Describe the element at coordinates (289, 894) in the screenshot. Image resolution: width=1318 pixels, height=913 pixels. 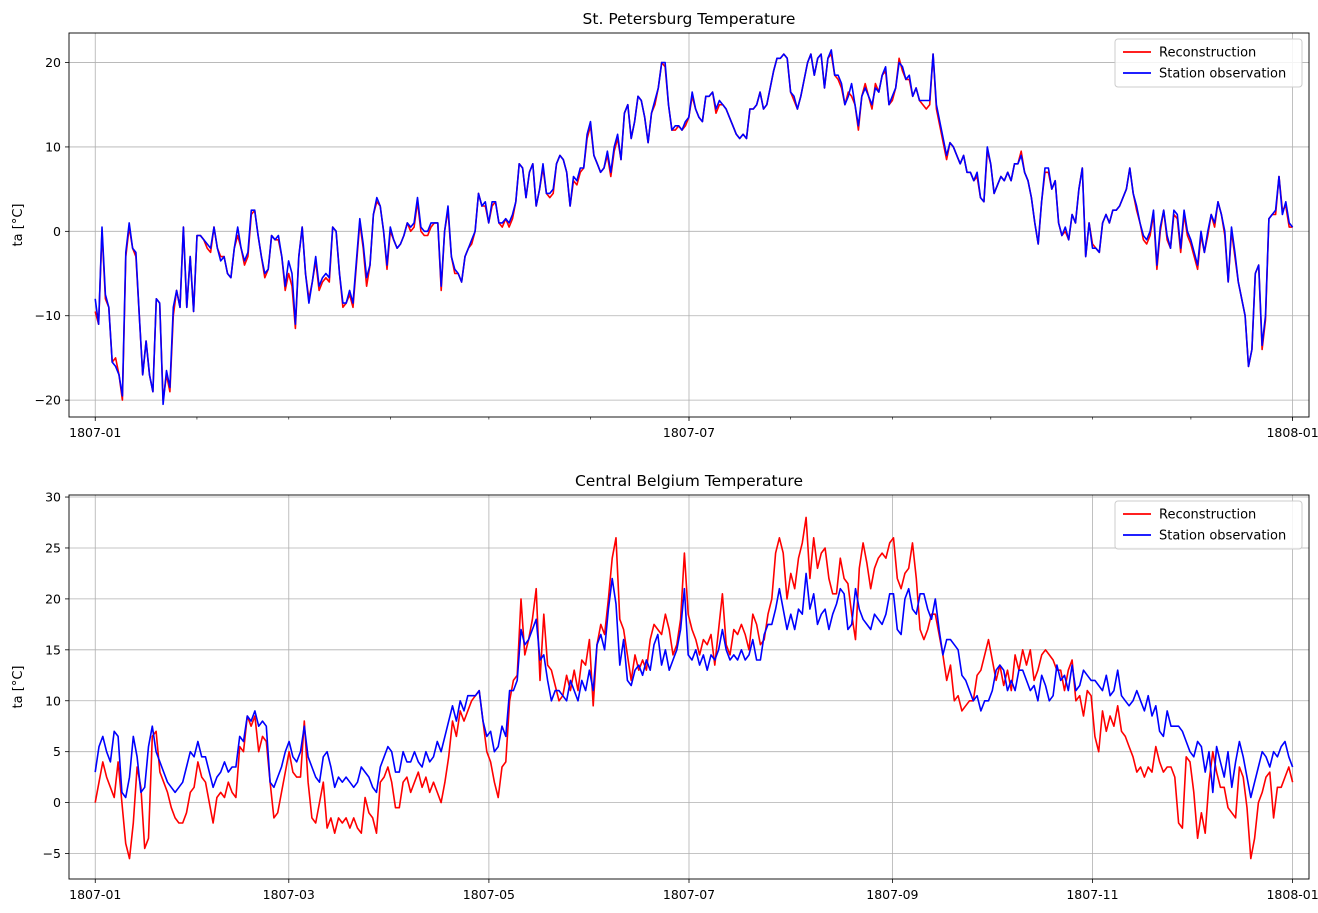
I see `x-tick-label: 1807-03` at that location.